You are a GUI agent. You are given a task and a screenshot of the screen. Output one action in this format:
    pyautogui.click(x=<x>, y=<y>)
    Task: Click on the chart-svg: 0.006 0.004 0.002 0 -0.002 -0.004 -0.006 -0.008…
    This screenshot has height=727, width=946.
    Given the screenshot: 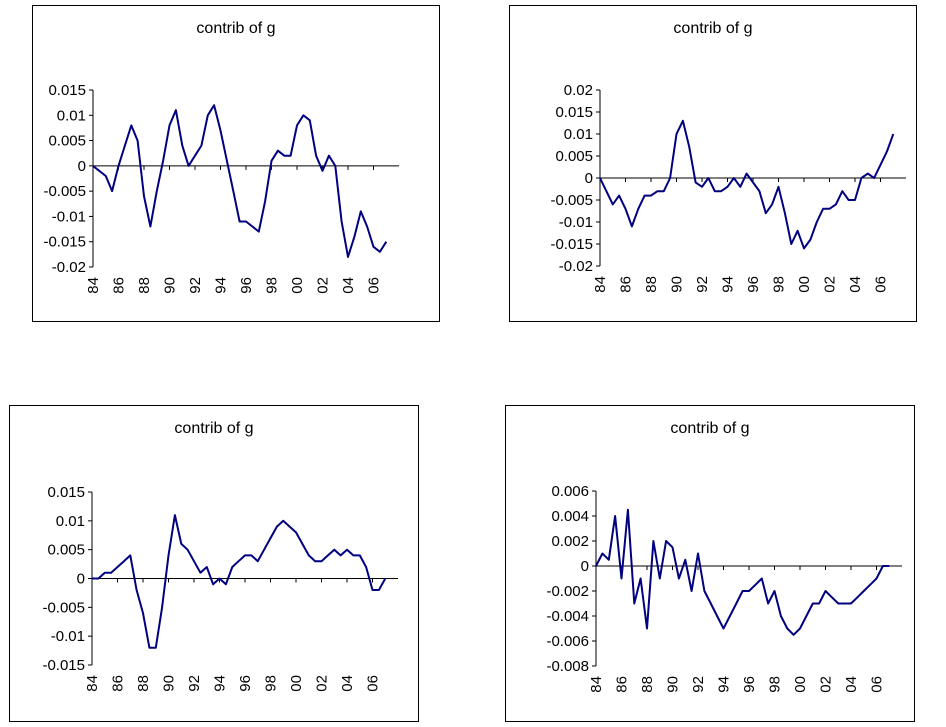 What is the action you would take?
    pyautogui.click(x=724, y=588)
    